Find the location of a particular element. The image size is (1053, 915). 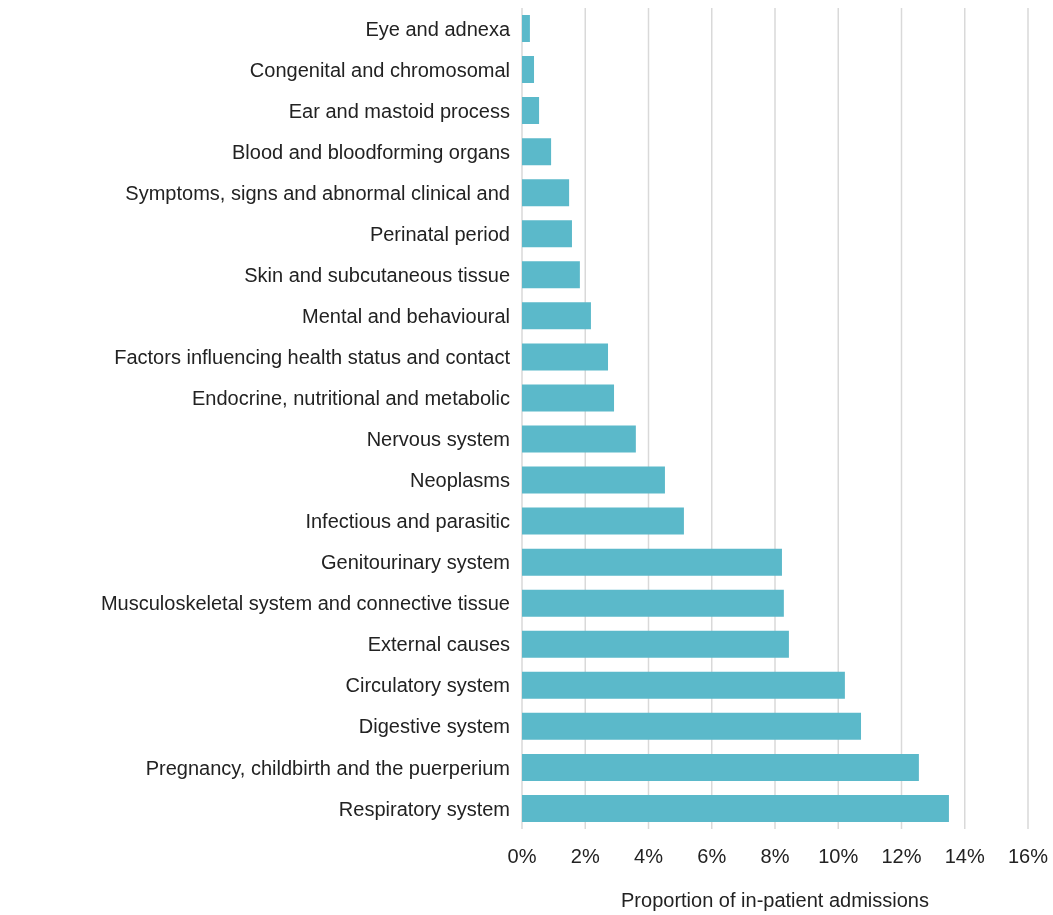

y-tick-label: Circulatory system is located at coordinates (427, 685).